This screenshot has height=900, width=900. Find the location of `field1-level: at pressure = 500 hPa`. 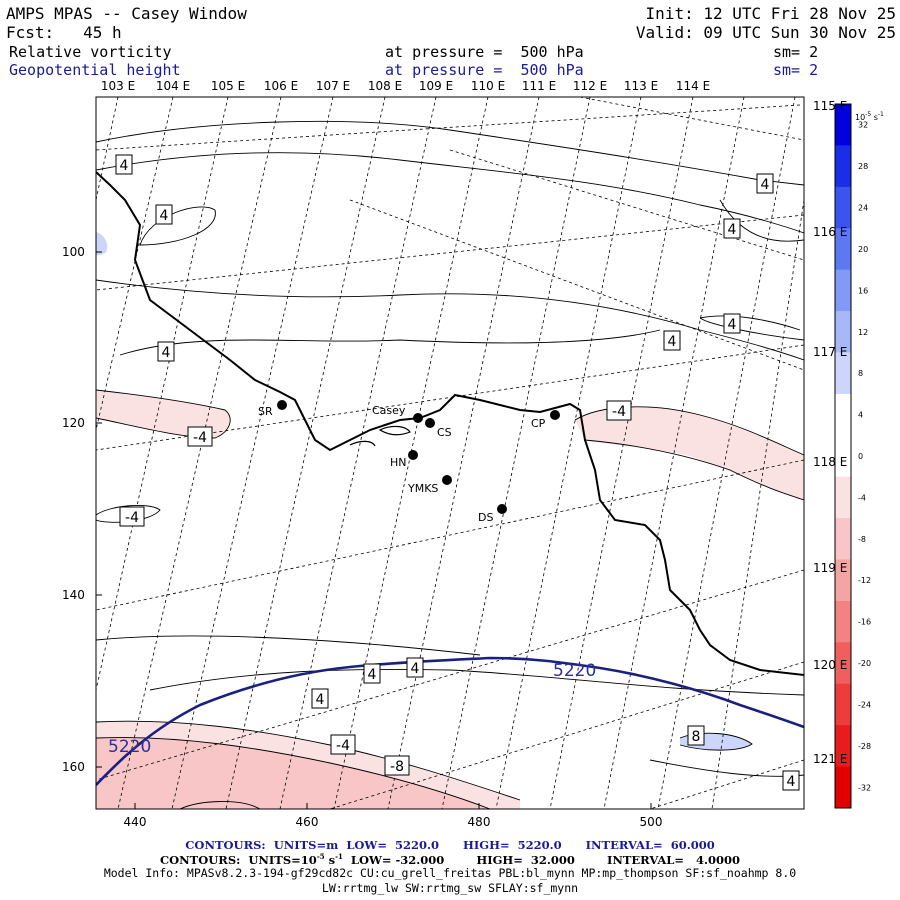

field1-level: at pressure = 500 hPa is located at coordinates (484, 52).